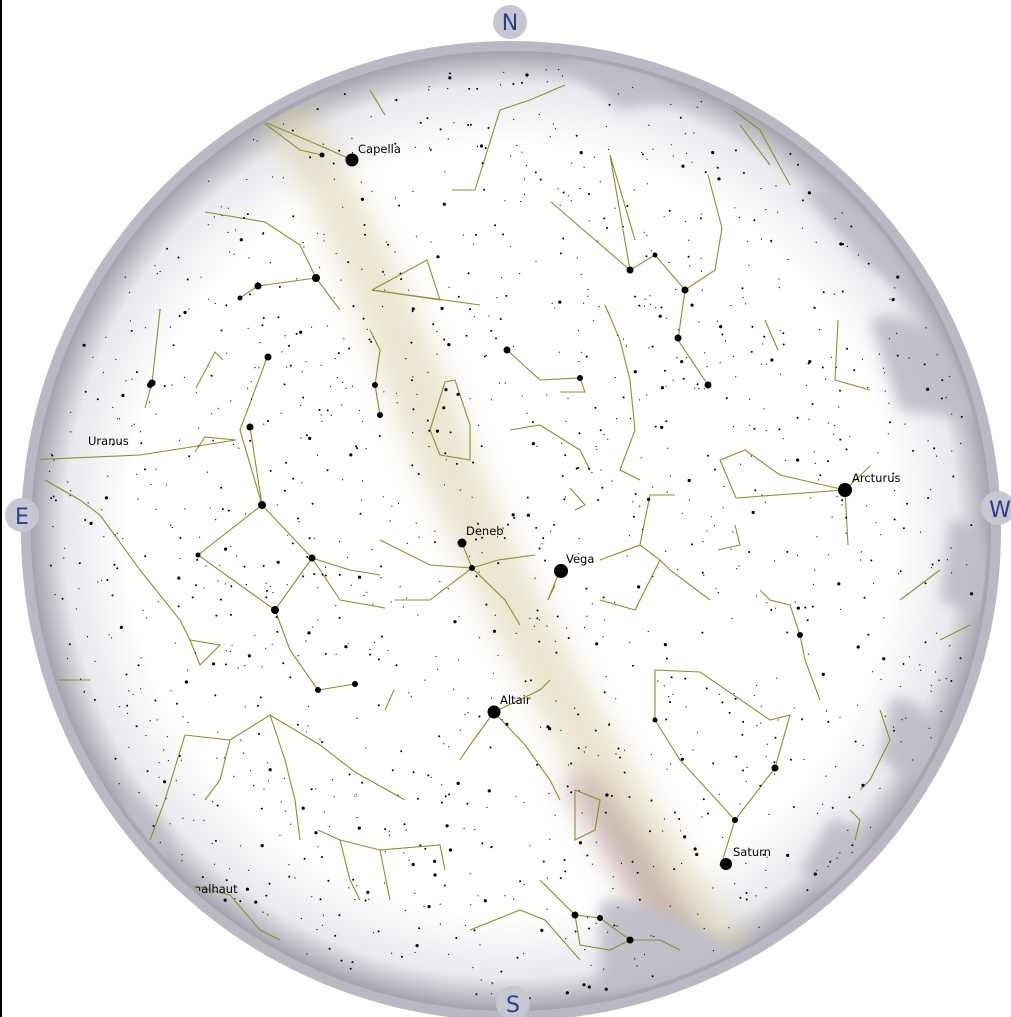 Image resolution: width=1011 pixels, height=1017 pixels. Describe the element at coordinates (513, 1001) in the screenshot. I see `compass-south: S` at that location.